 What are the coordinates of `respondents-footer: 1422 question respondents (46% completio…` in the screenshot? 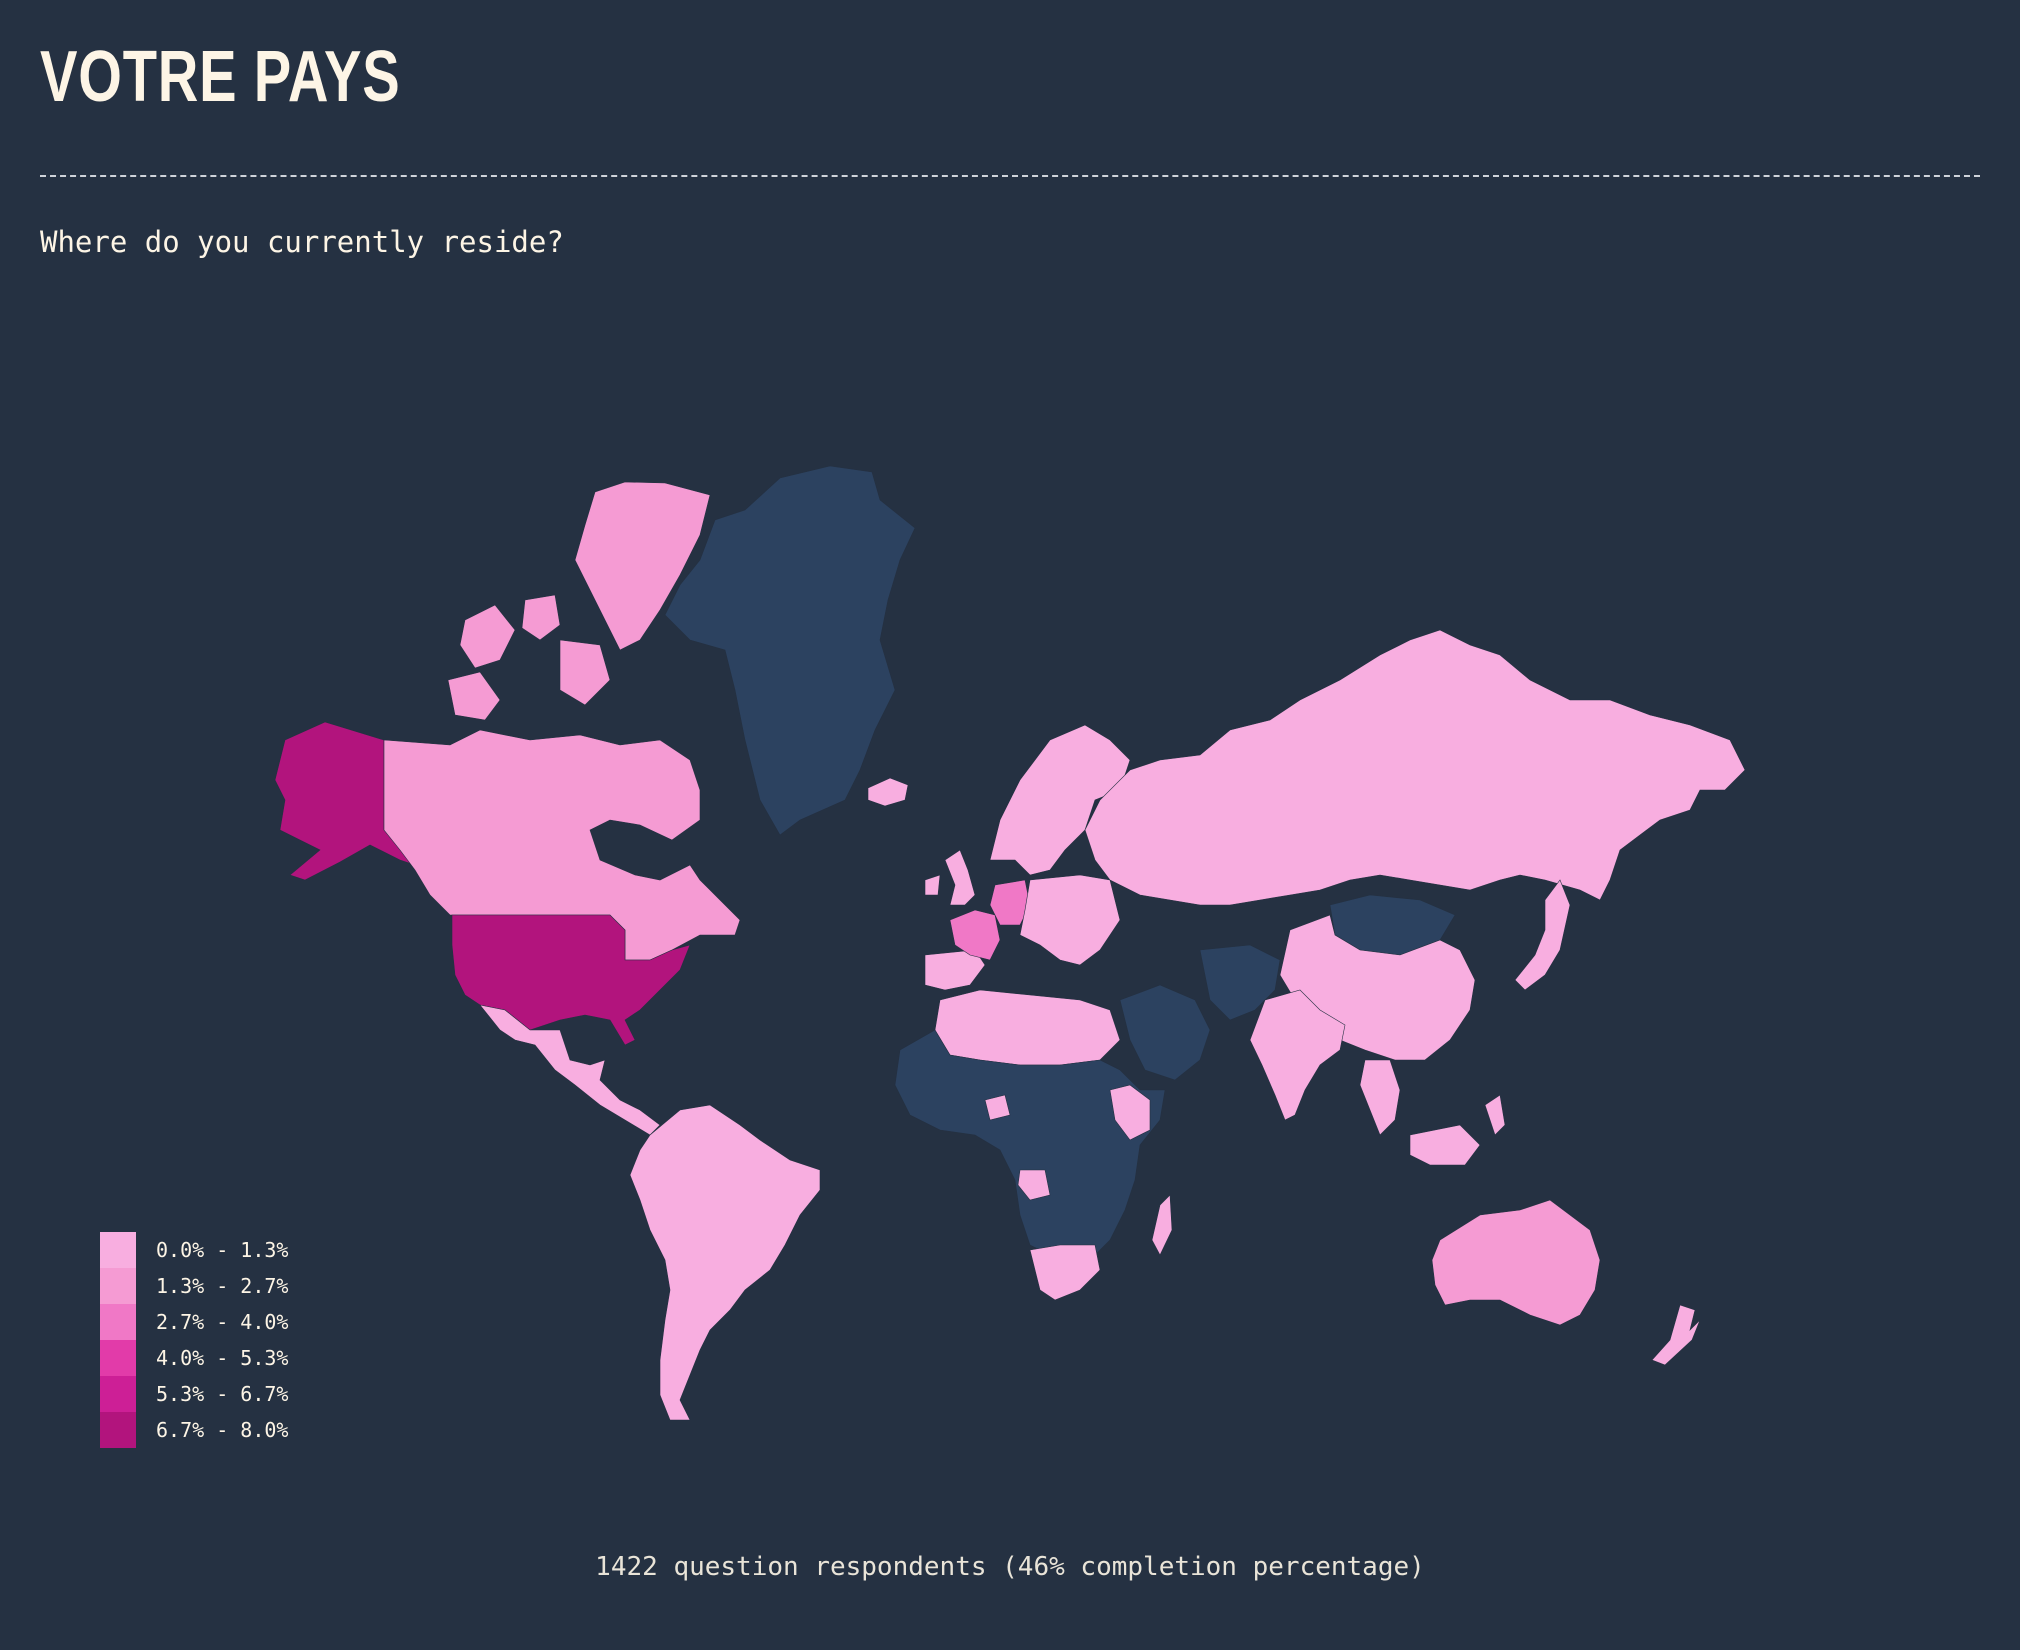 It's located at (1010, 1567).